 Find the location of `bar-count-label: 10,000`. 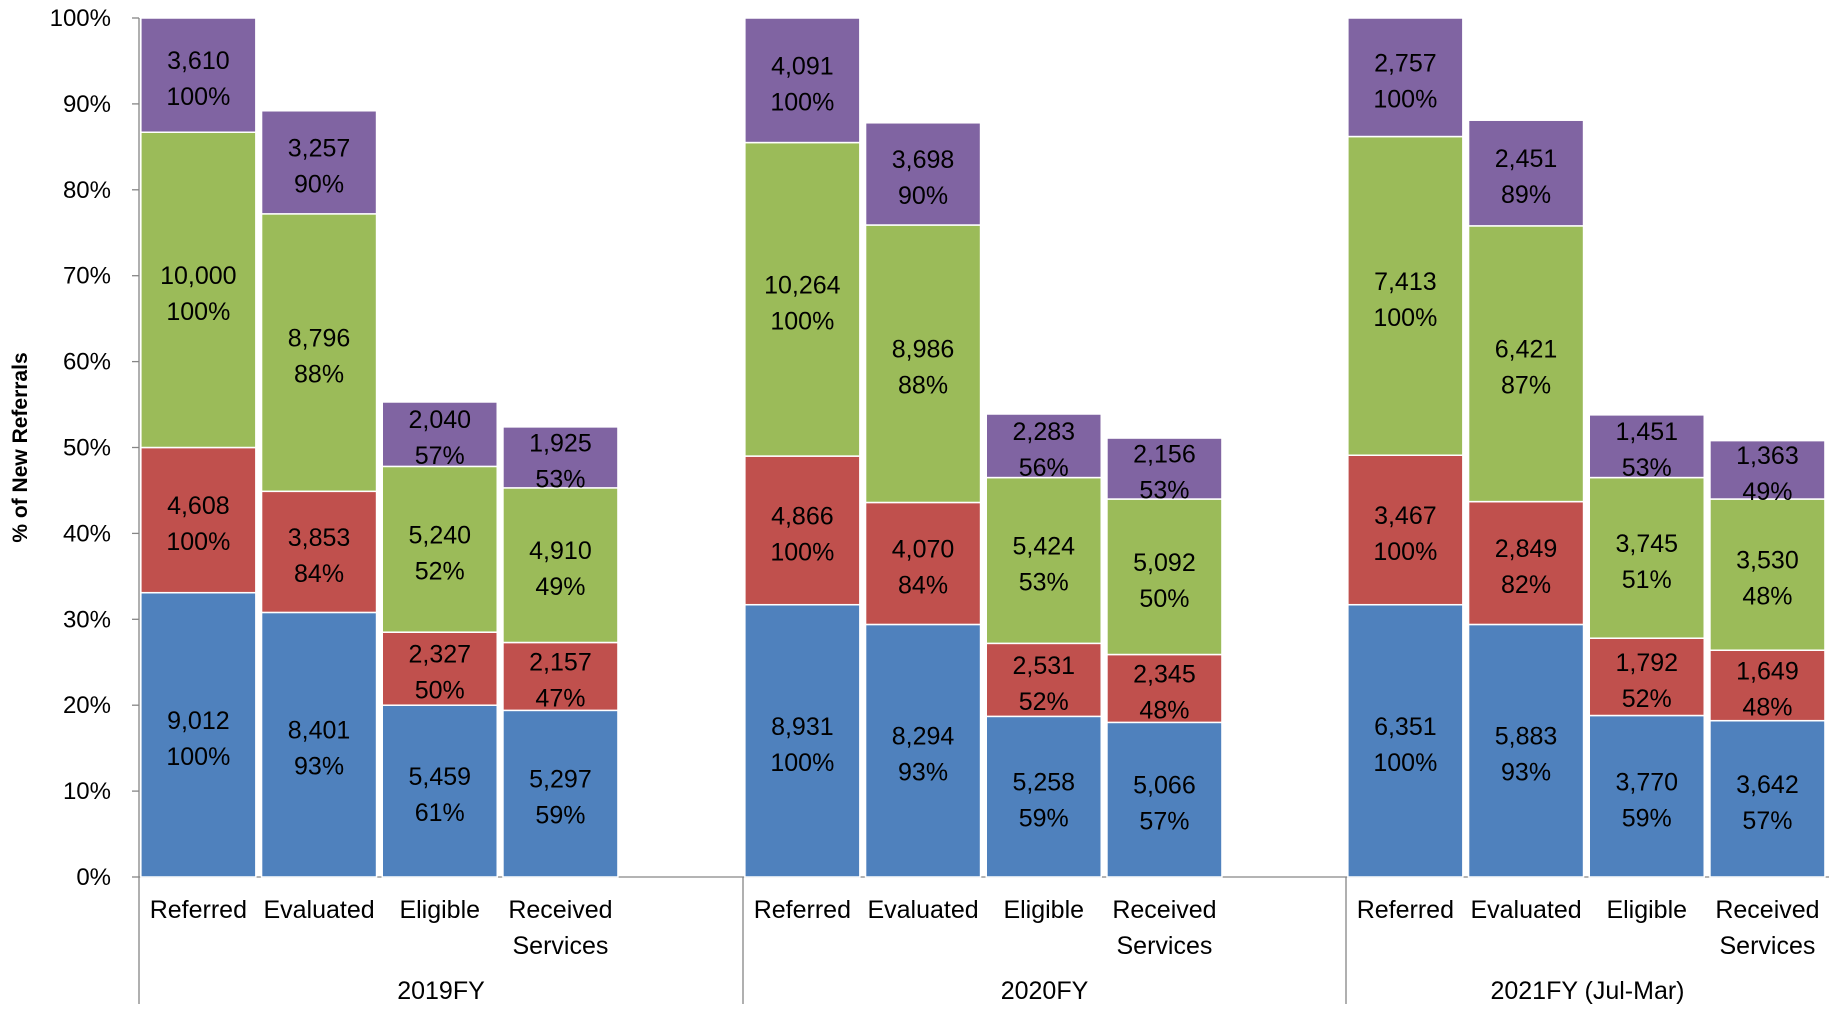

bar-count-label: 10,000 is located at coordinates (198, 276).